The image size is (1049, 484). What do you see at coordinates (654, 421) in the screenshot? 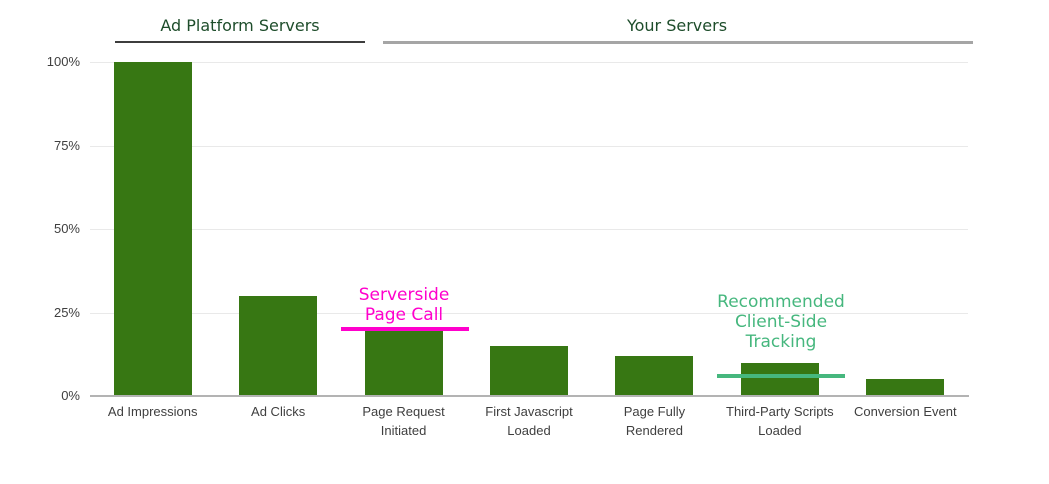
I see `x-axis-label-page-fully-rendered: Page Fully Rendered` at bounding box center [654, 421].